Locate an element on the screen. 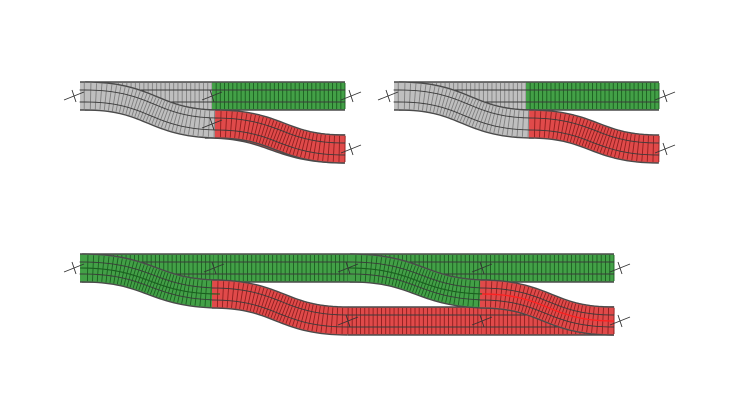  active-route is located at coordinates (150, 281).